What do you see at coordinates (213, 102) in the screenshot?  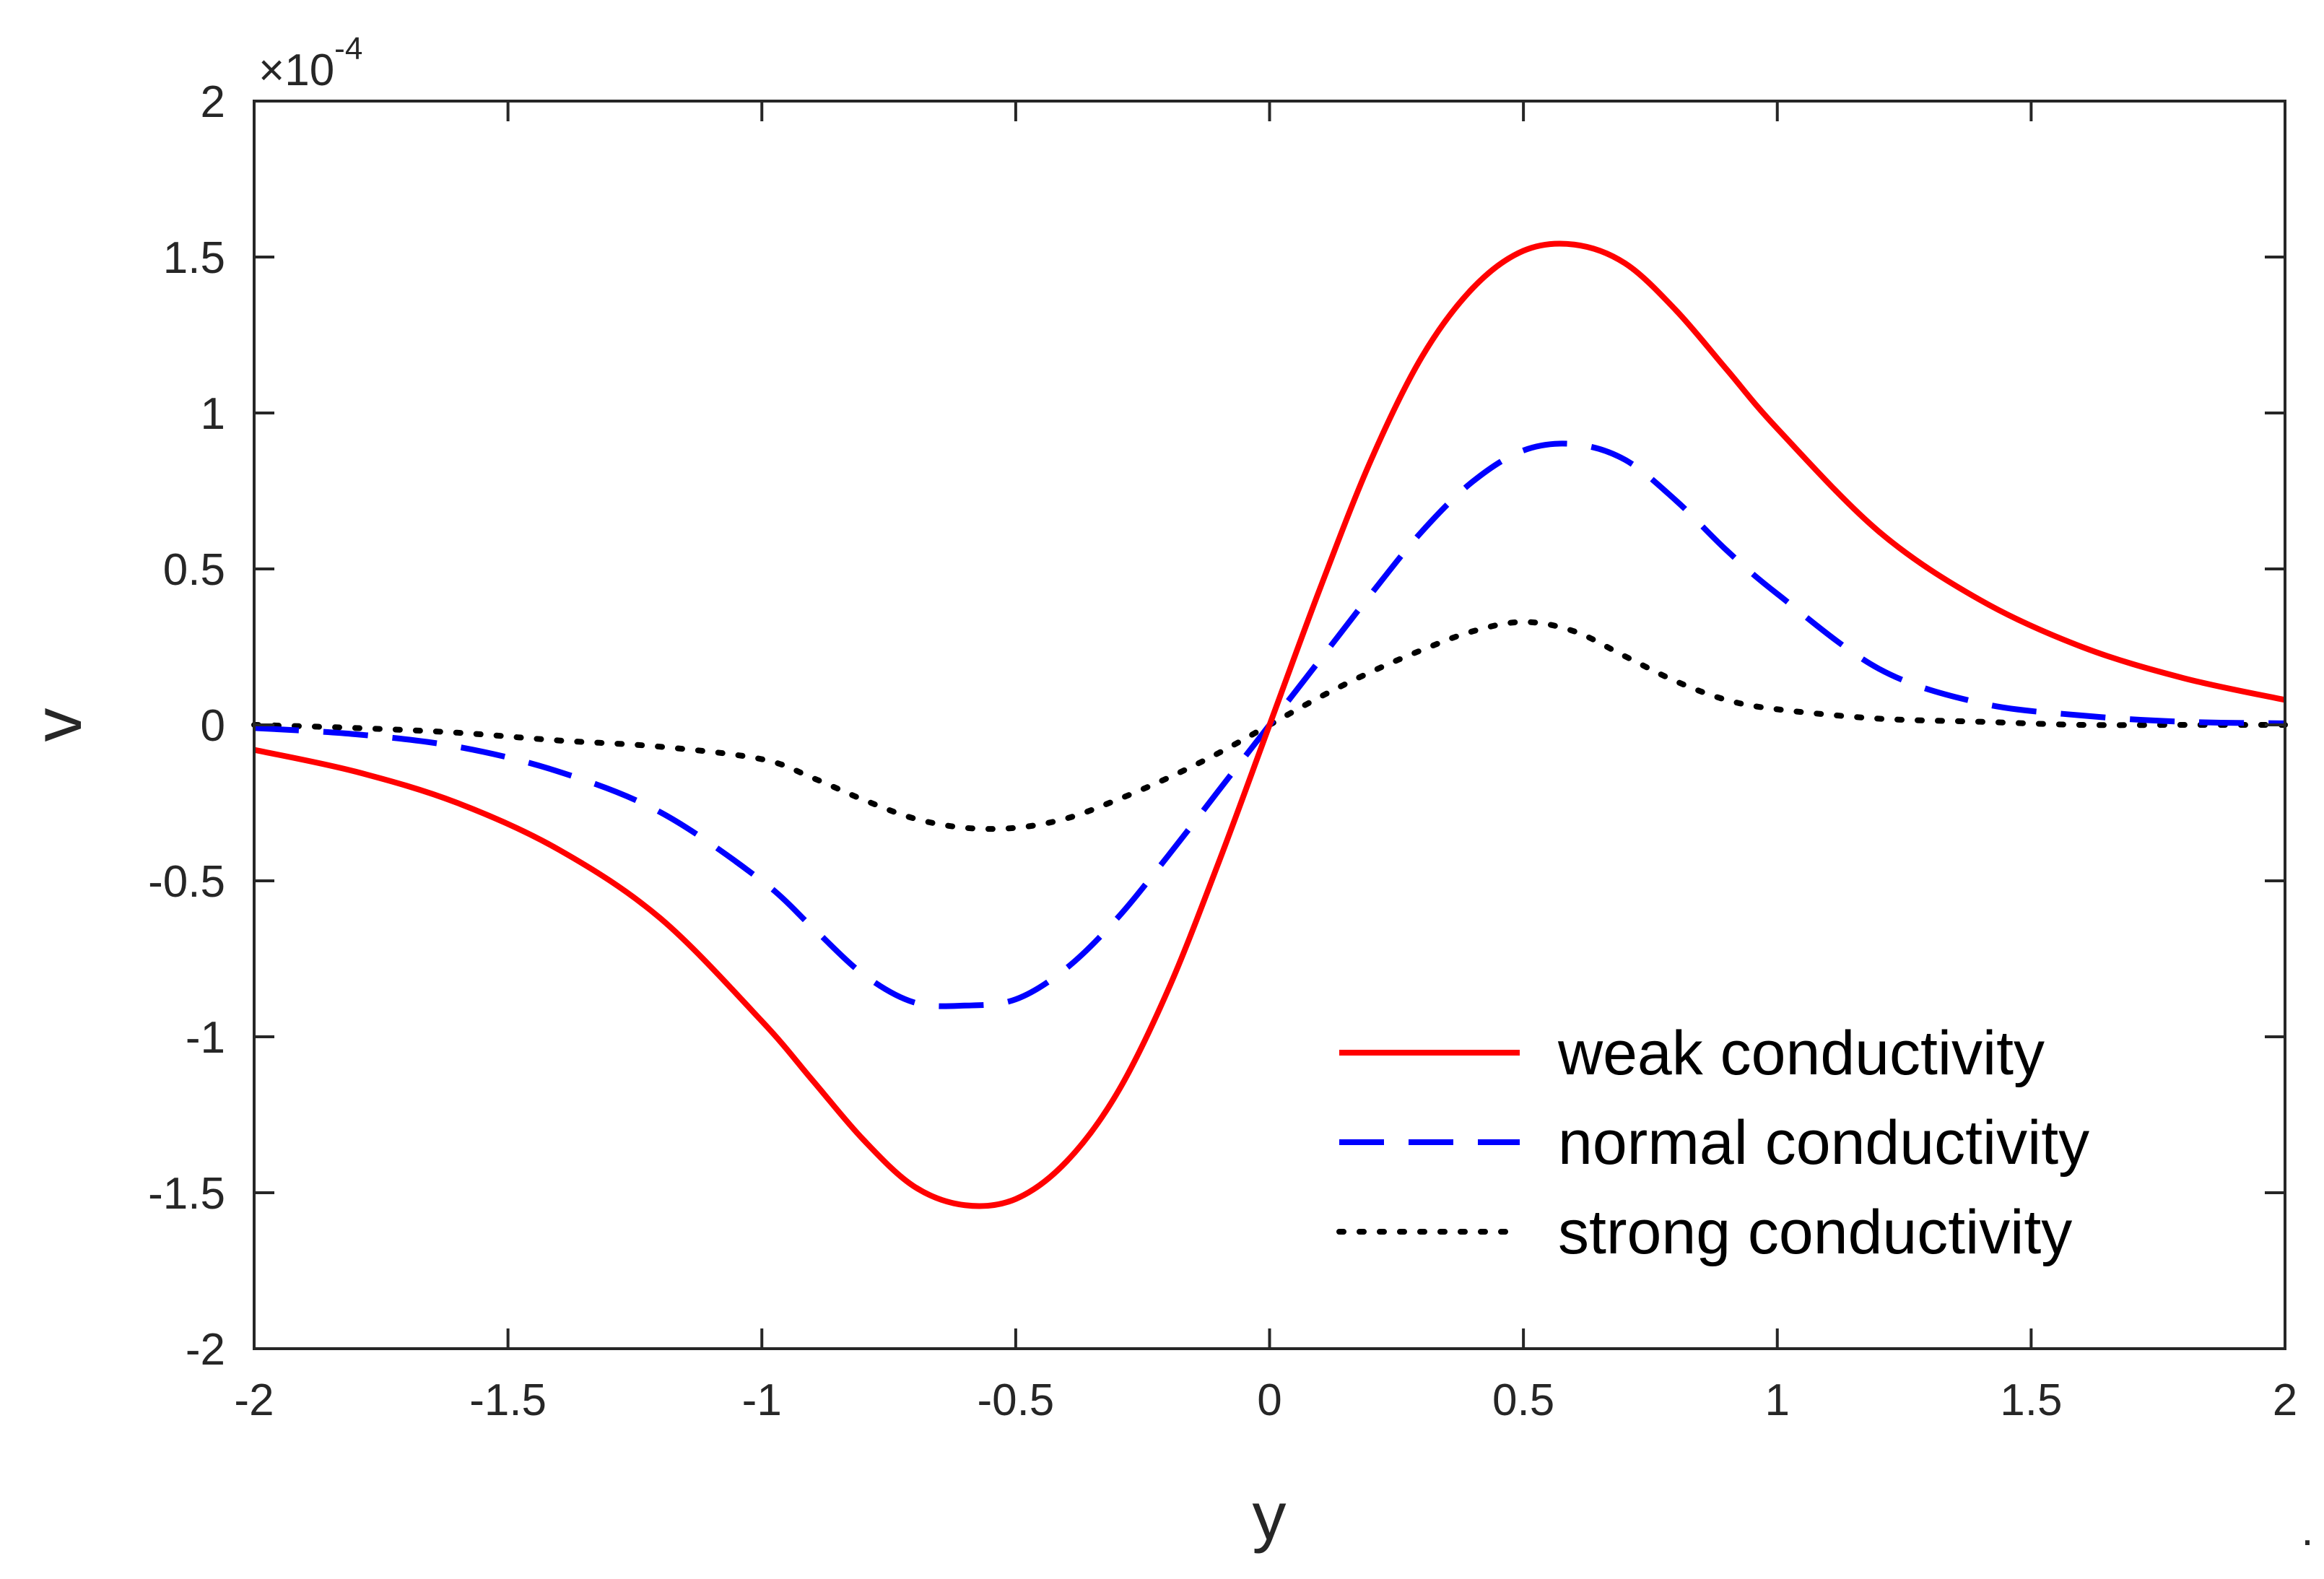 I see `y-tick-label: 2` at bounding box center [213, 102].